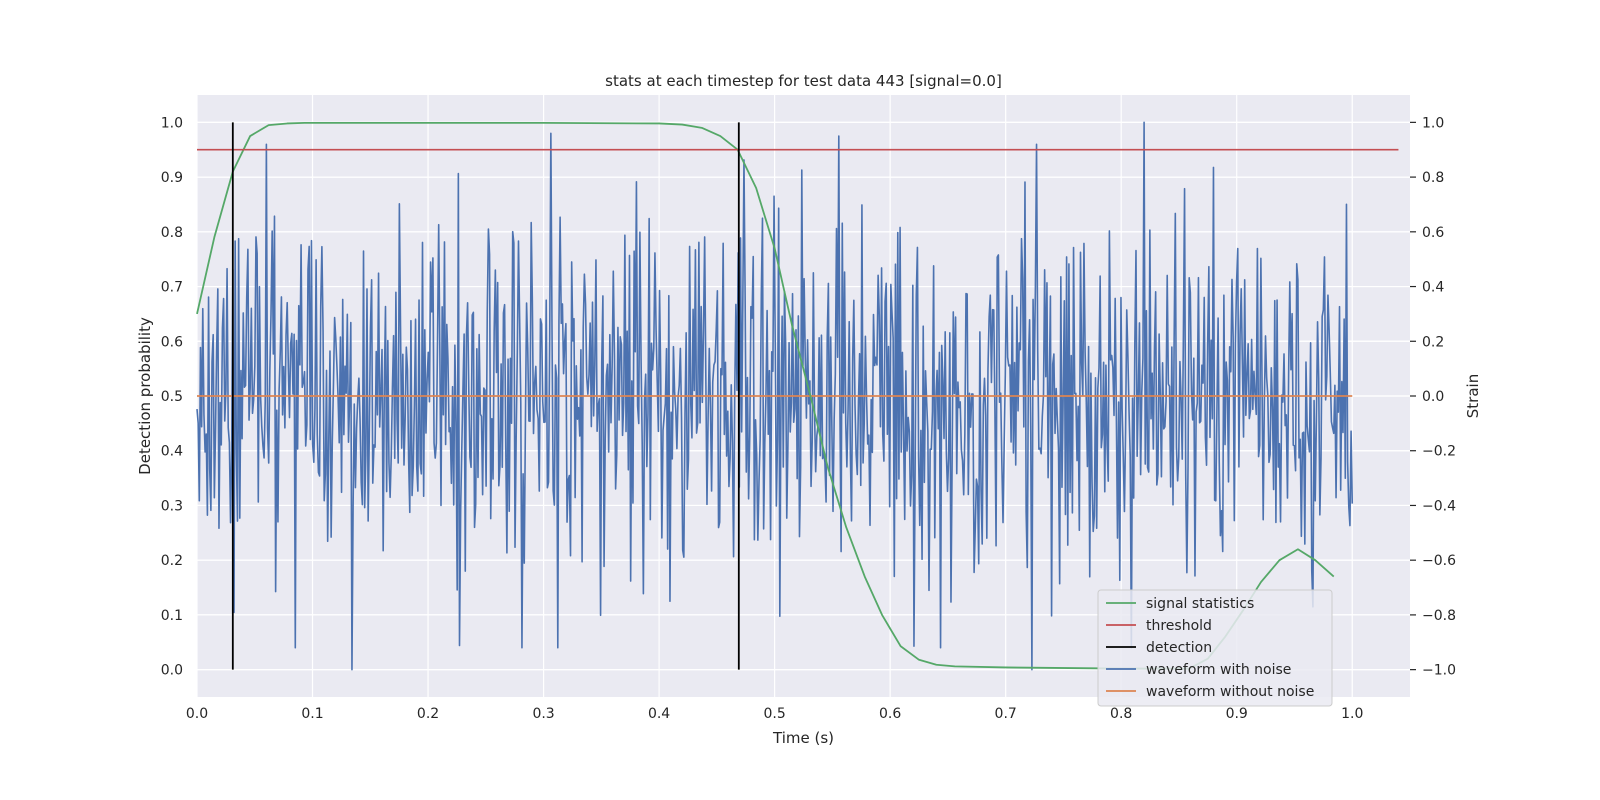  What do you see at coordinates (172, 506) in the screenshot?
I see `y-left-tick-label: 0.3` at bounding box center [172, 506].